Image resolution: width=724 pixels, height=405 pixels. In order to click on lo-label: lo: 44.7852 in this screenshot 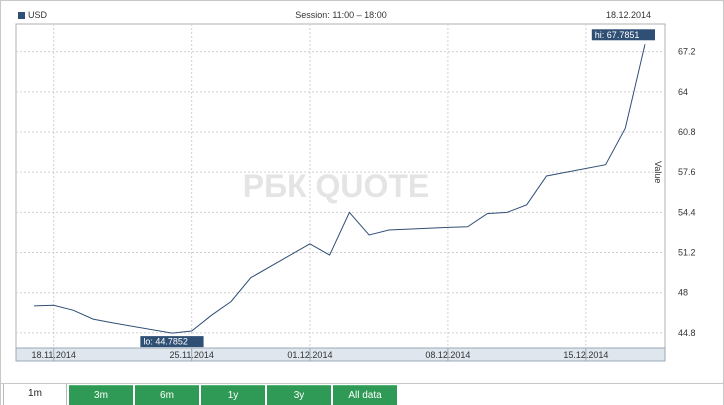, I will do `click(165, 342)`.